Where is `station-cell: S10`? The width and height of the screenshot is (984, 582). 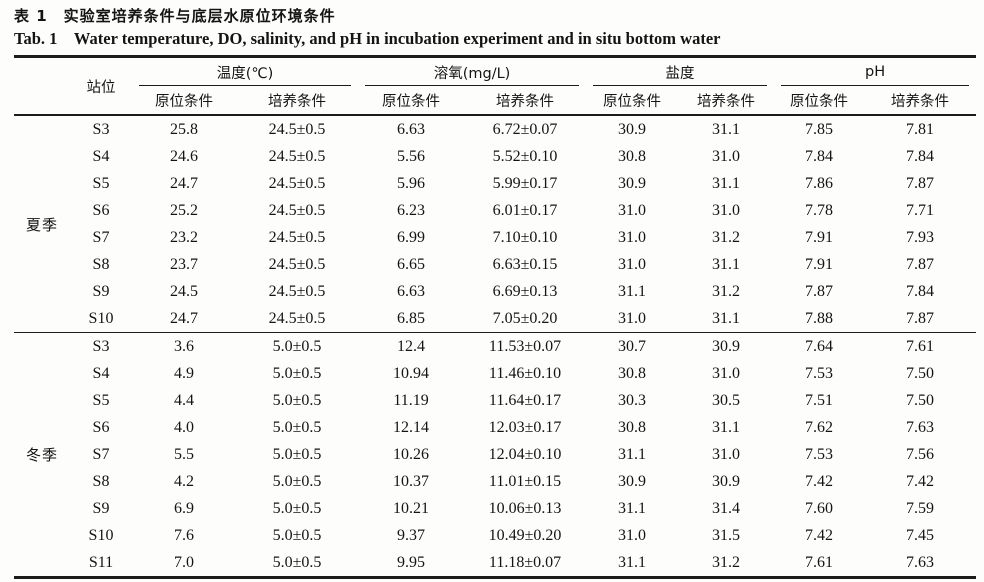
station-cell: S10 is located at coordinates (101, 318).